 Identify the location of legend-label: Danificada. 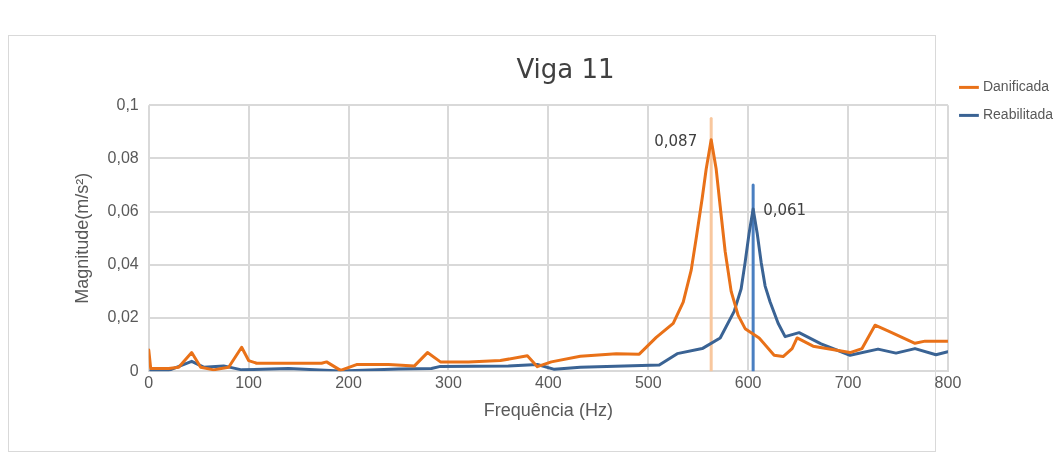
(1016, 86).